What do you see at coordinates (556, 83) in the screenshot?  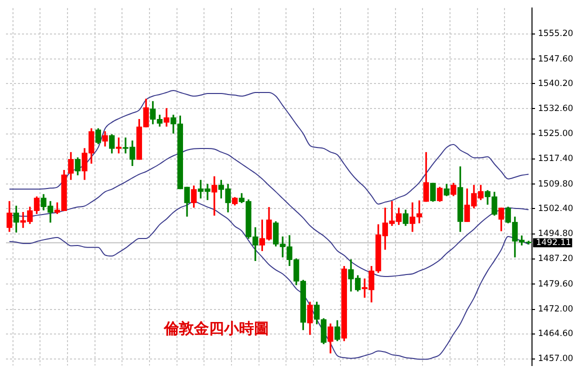 I see `y-tick-label: 1540.20` at bounding box center [556, 83].